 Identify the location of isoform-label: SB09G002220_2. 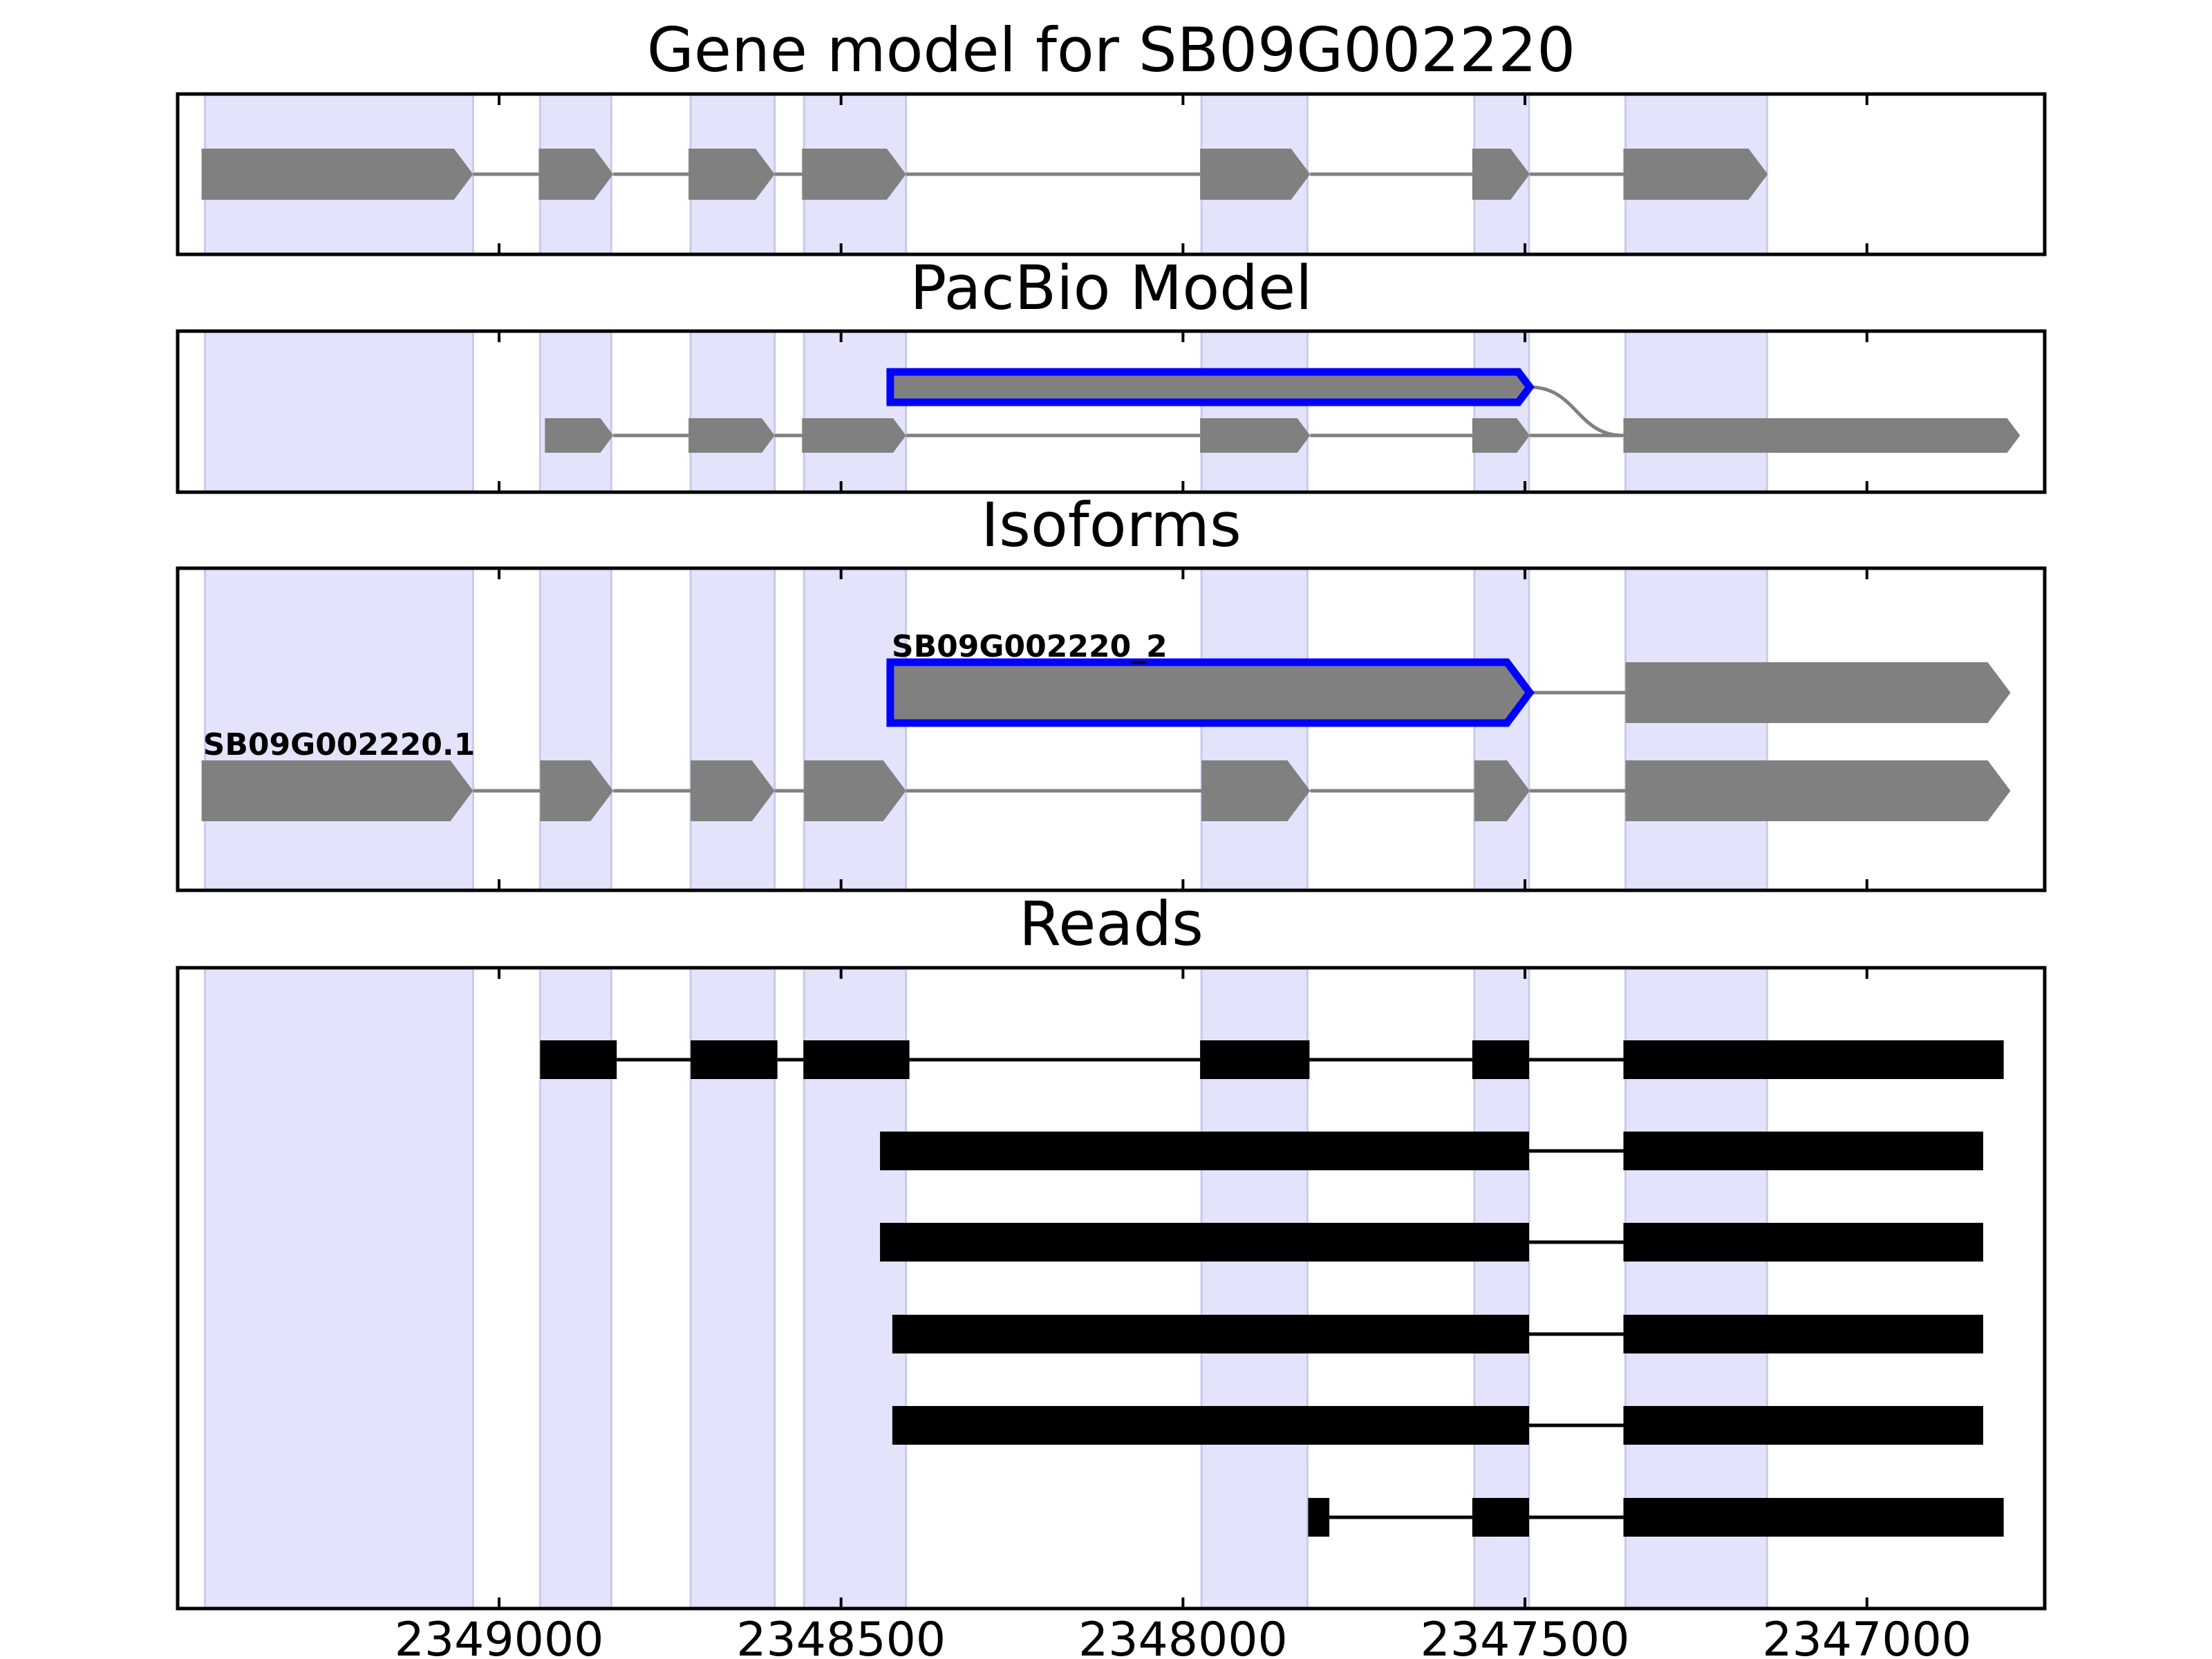
(1030, 646).